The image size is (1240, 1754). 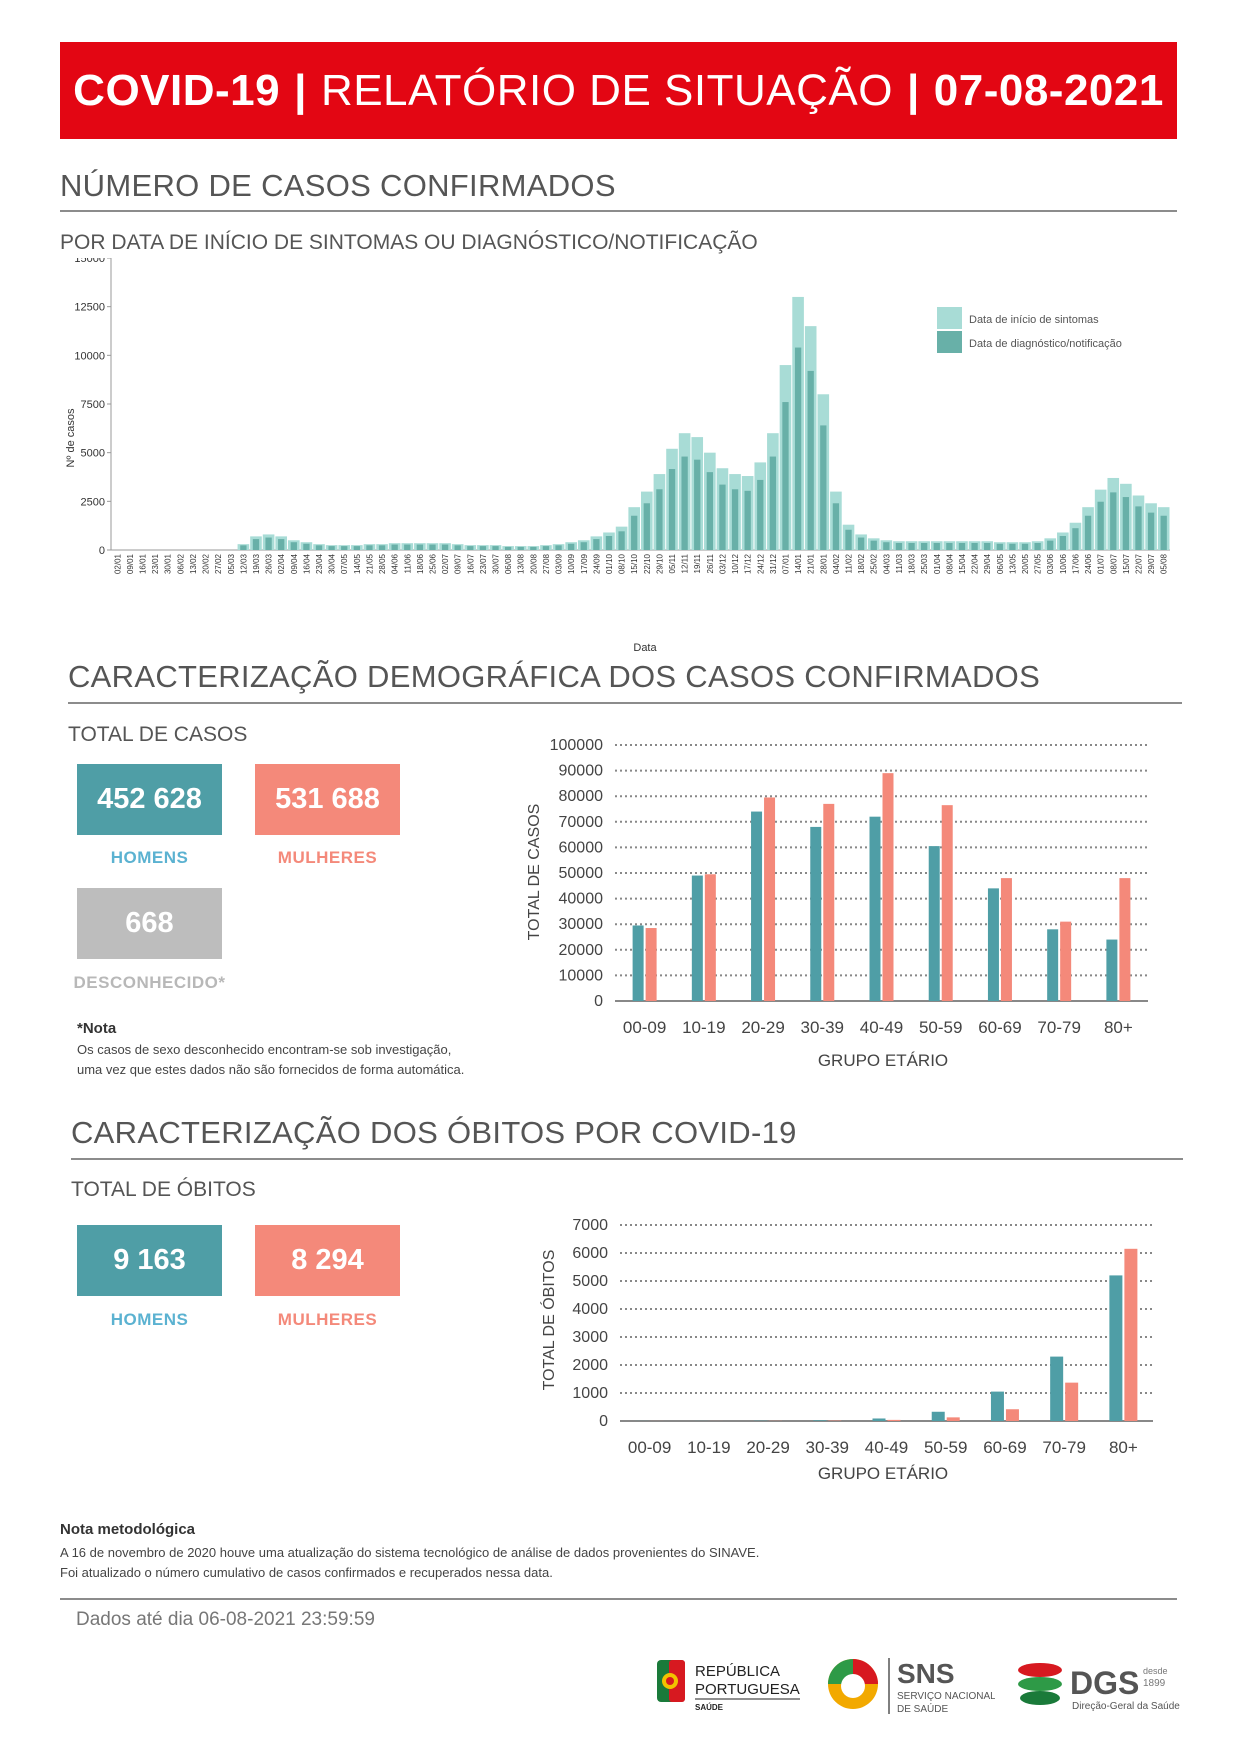 What do you see at coordinates (581, 924) in the screenshot?
I see `y-tick-label: 30000` at bounding box center [581, 924].